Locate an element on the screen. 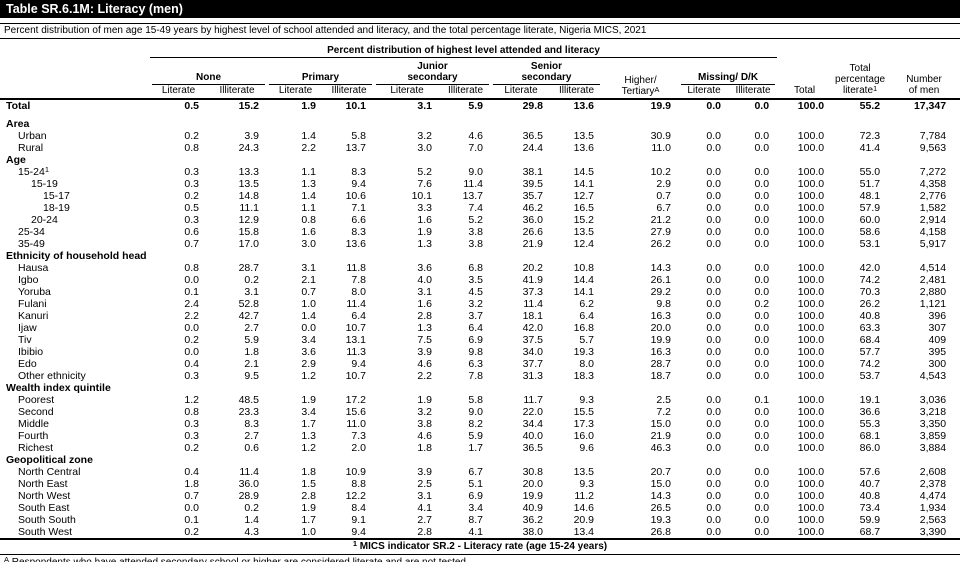  value-cell: 12.7 is located at coordinates (583, 196).